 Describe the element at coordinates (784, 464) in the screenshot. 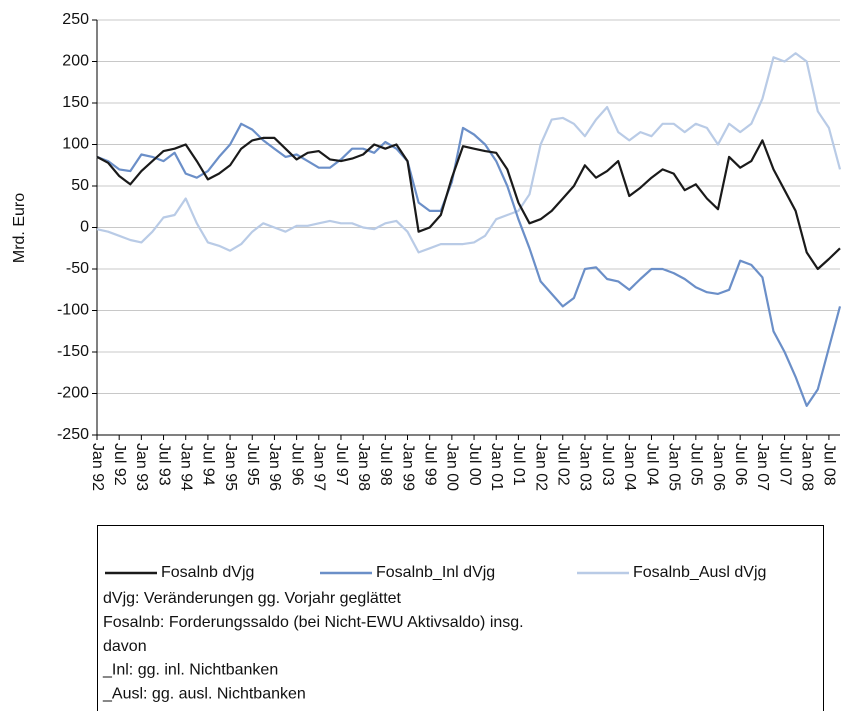

I see `x-tick-label: Jul 07` at that location.